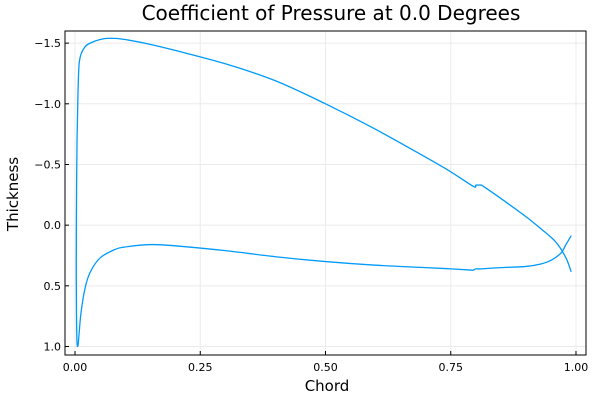 This screenshot has height=400, width=600. I want to click on x-axis-label: Chord, so click(327, 386).